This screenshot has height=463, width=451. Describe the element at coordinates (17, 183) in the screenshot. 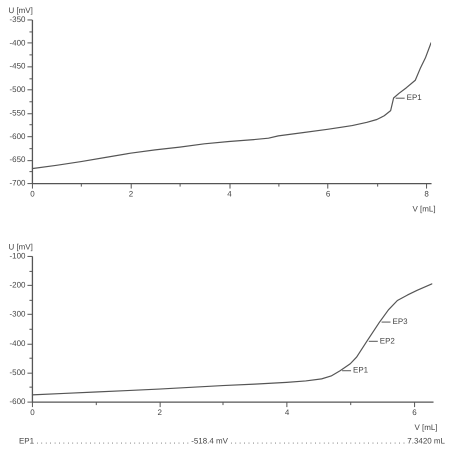

I see `y-tick-label: -700` at that location.